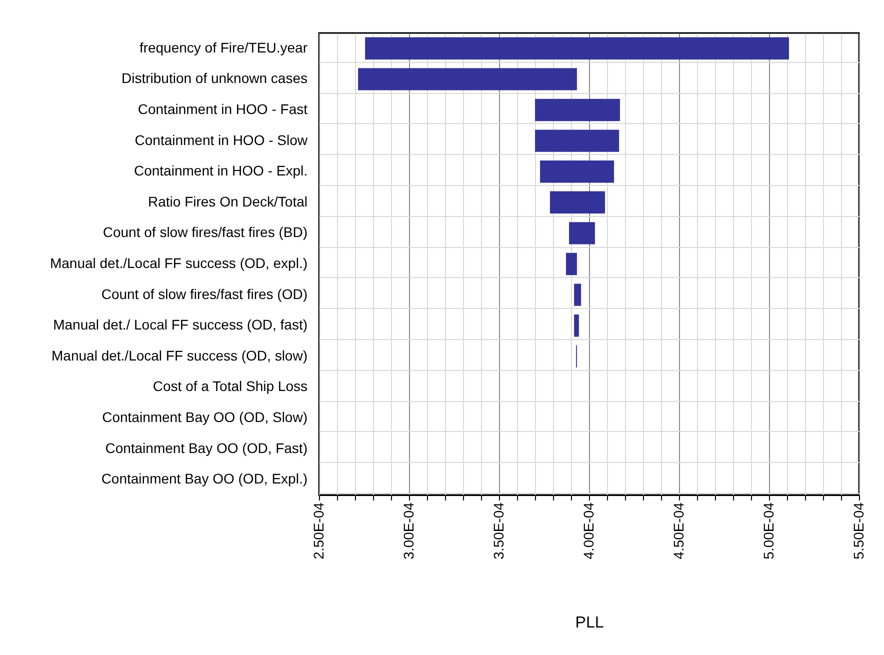  What do you see at coordinates (858, 531) in the screenshot?
I see `x-tick-label: 5.50E-04` at bounding box center [858, 531].